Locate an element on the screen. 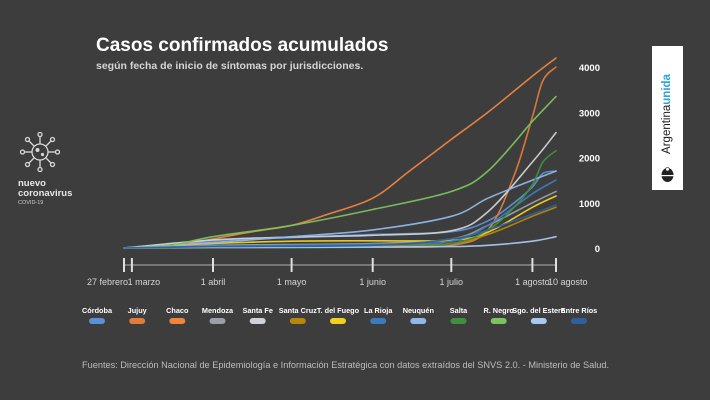 The height and width of the screenshot is (400, 710). y-tick-label-0: 0 is located at coordinates (597, 249).